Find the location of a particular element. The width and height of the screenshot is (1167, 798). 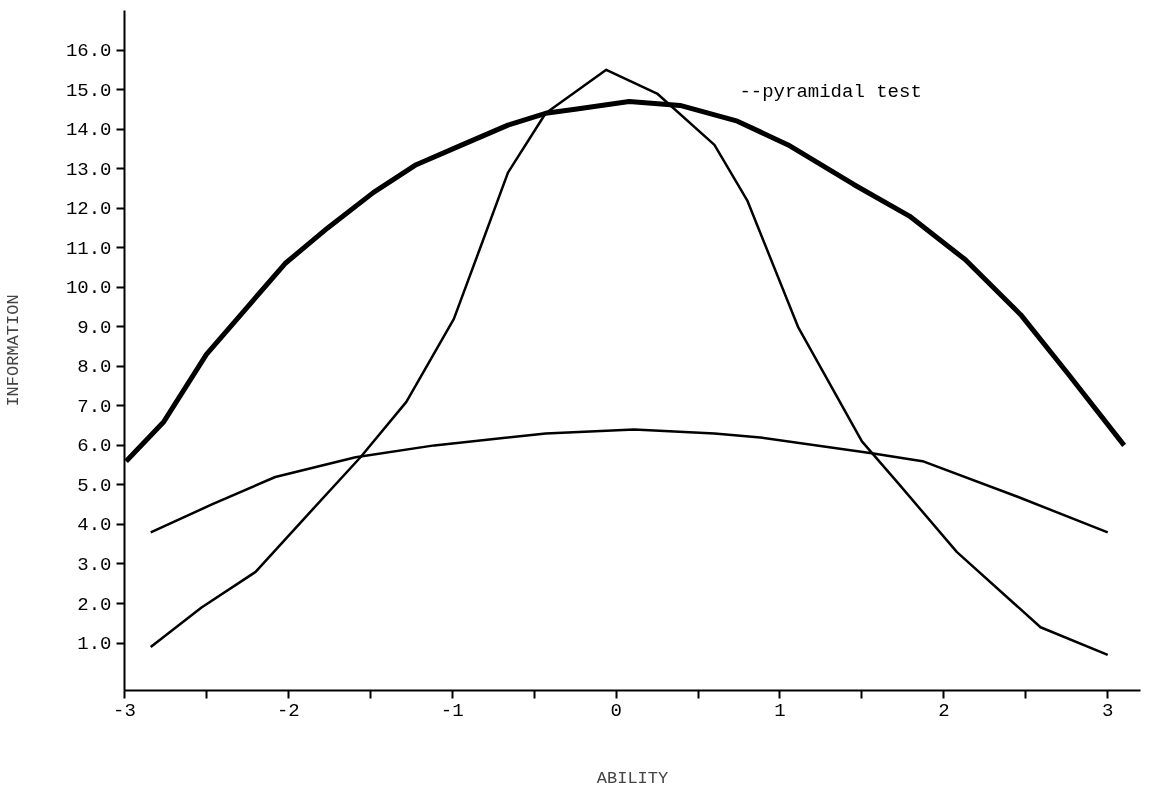

x-tick-label: -3 is located at coordinates (124, 710).